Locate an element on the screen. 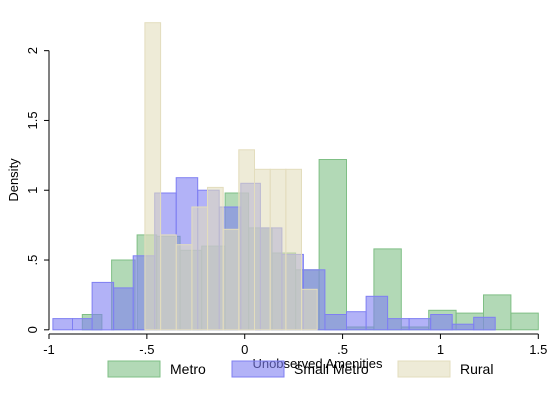  x-tick-label-2: 0 is located at coordinates (244, 349).